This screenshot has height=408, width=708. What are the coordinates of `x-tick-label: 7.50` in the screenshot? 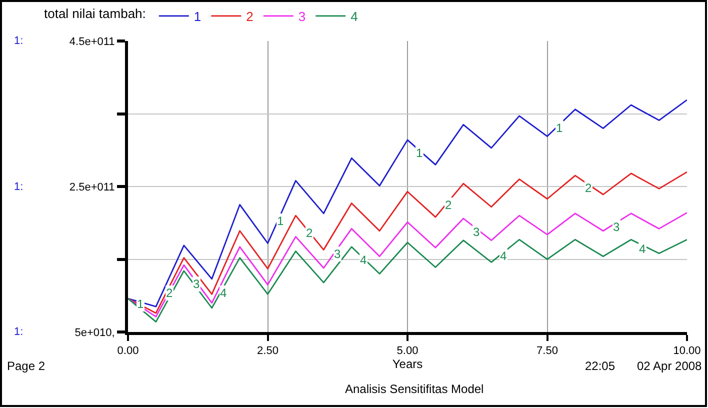 It's located at (547, 351).